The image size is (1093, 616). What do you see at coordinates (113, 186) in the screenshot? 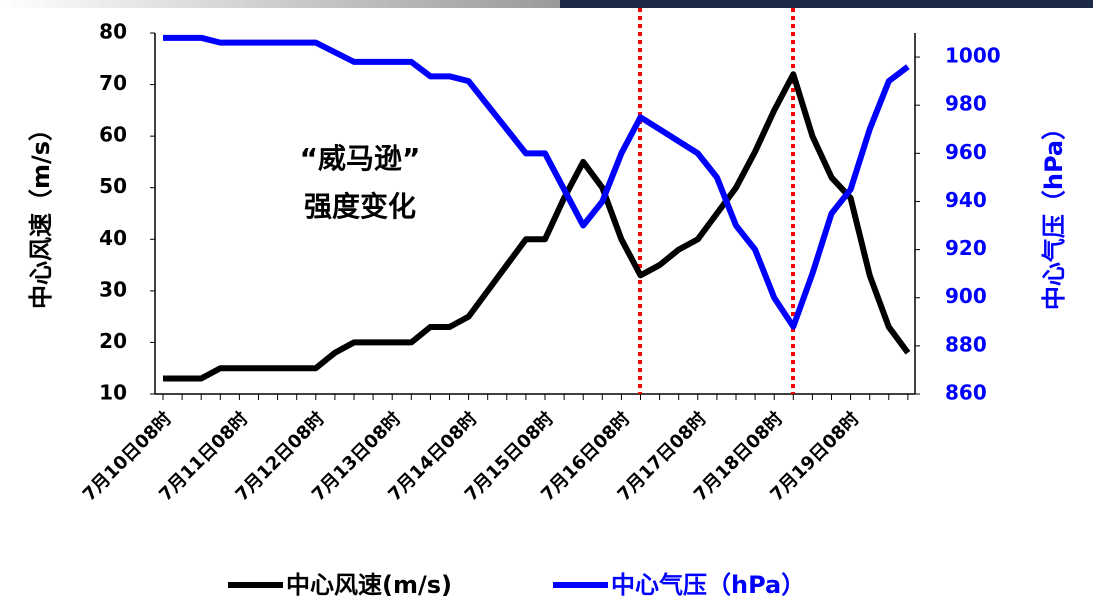
I see `y-tick-label: 50` at bounding box center [113, 186].